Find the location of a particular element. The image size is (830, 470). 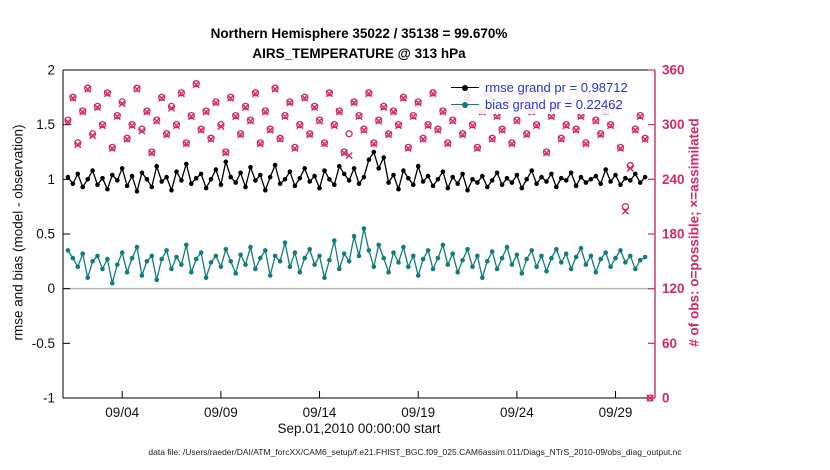

bias-legend-label: bias grand pr = 0.22462 is located at coordinates (554, 104).